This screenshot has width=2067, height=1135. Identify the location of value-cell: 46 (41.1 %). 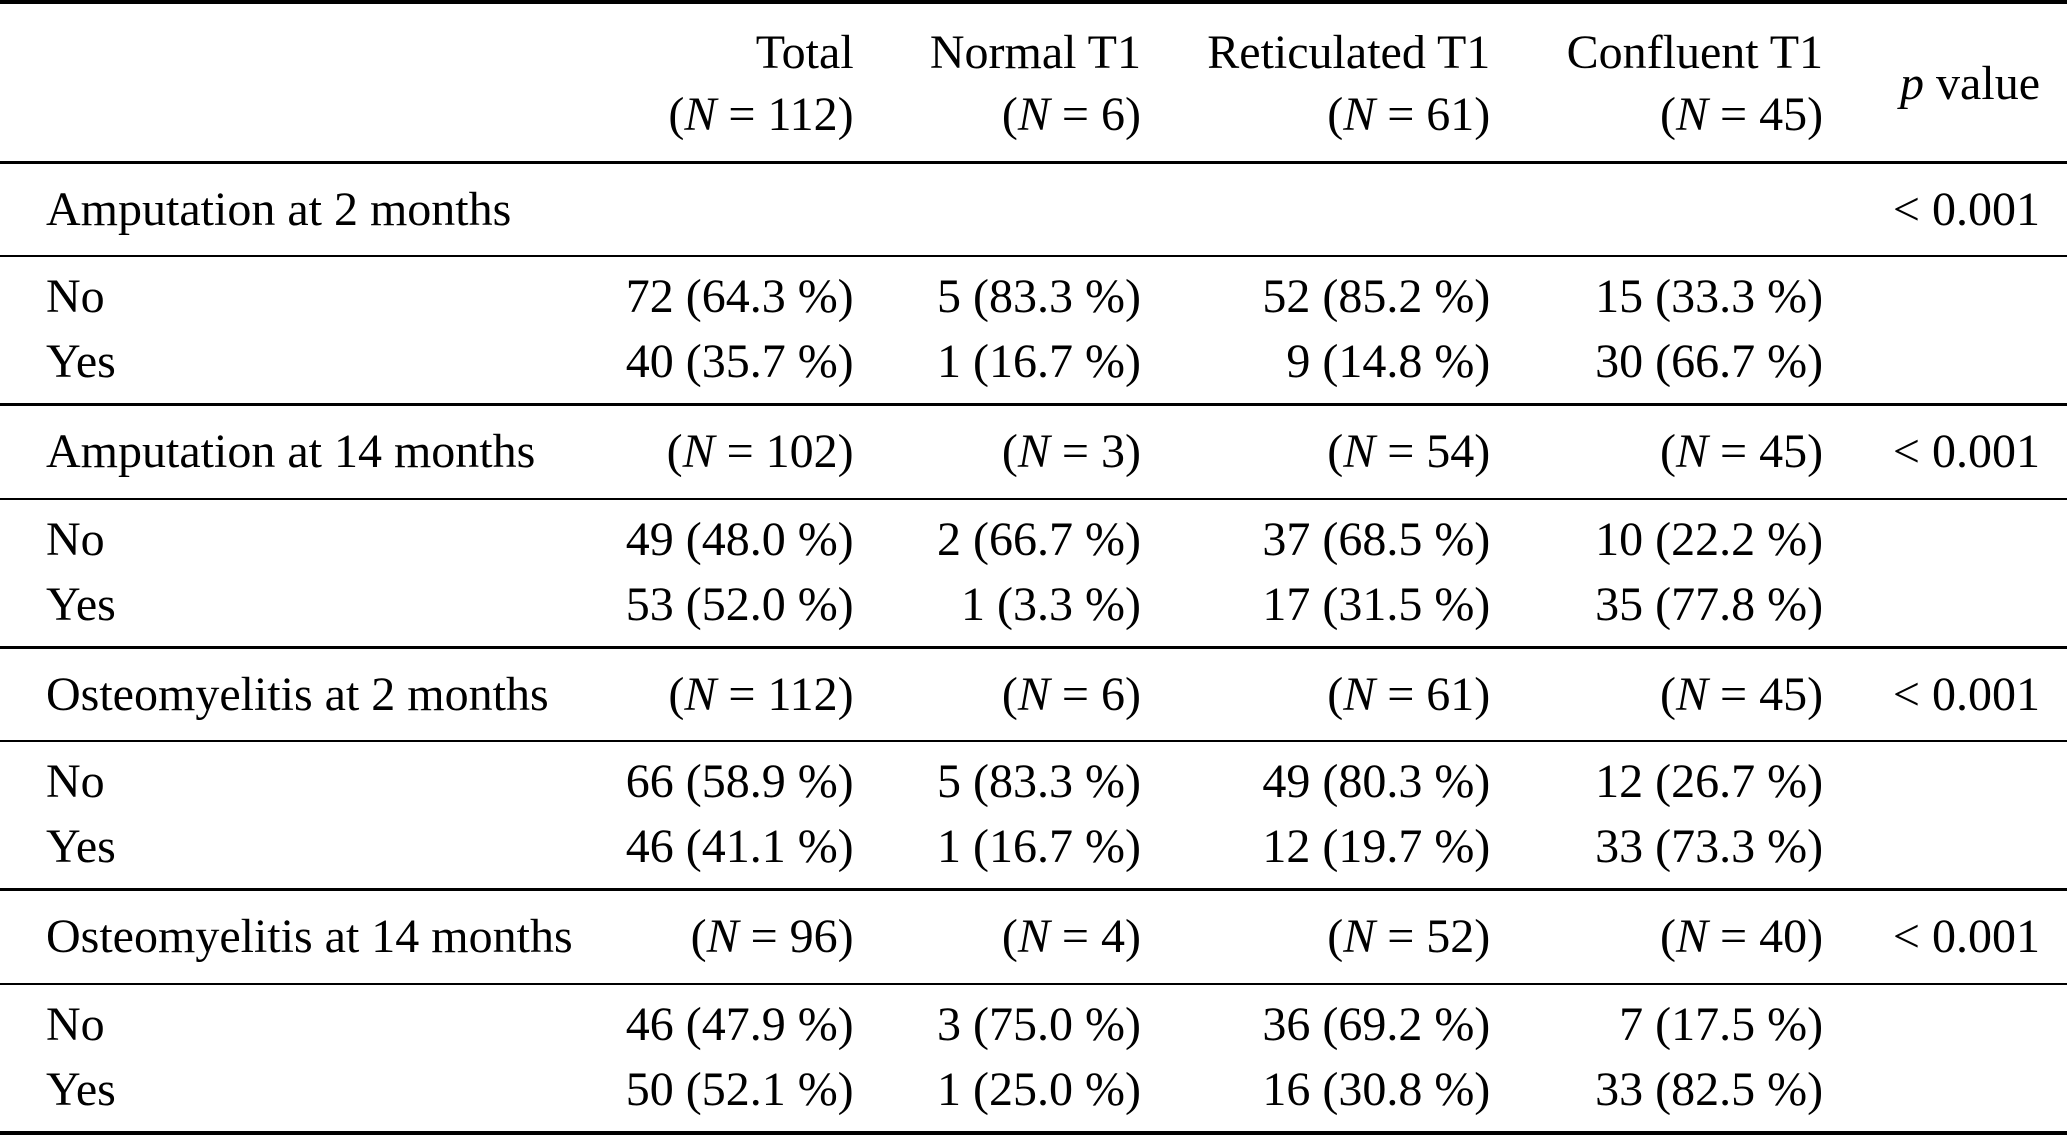
(739, 847).